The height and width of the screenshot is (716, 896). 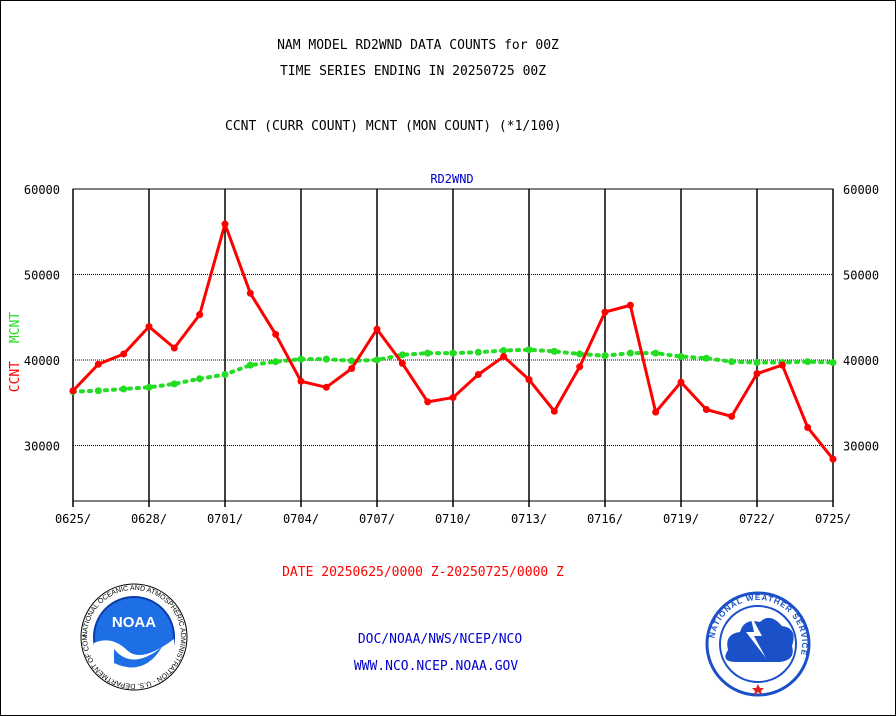 I want to click on y-tick-label-left: 40000, so click(x=42, y=361).